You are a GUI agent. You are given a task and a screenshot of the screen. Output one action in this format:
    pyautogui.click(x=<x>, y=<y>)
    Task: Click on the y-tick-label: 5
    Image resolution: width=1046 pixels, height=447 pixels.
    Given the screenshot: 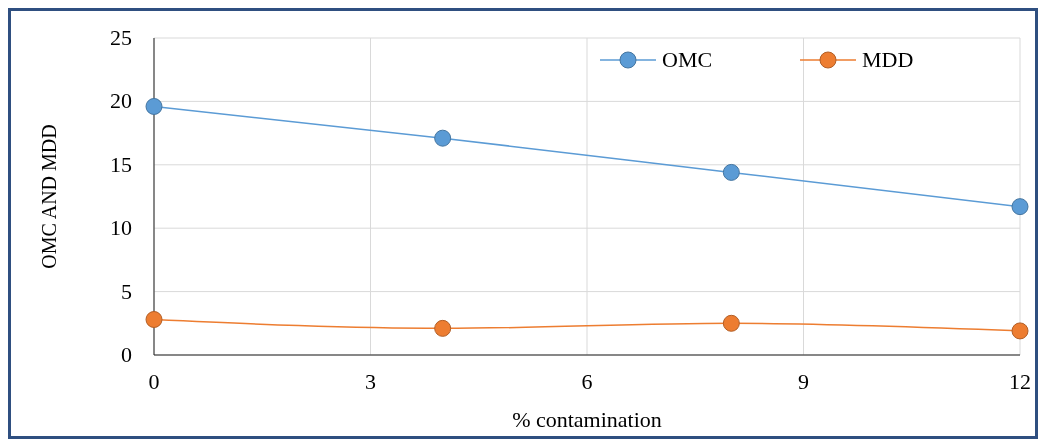 What is the action you would take?
    pyautogui.click(x=126, y=291)
    